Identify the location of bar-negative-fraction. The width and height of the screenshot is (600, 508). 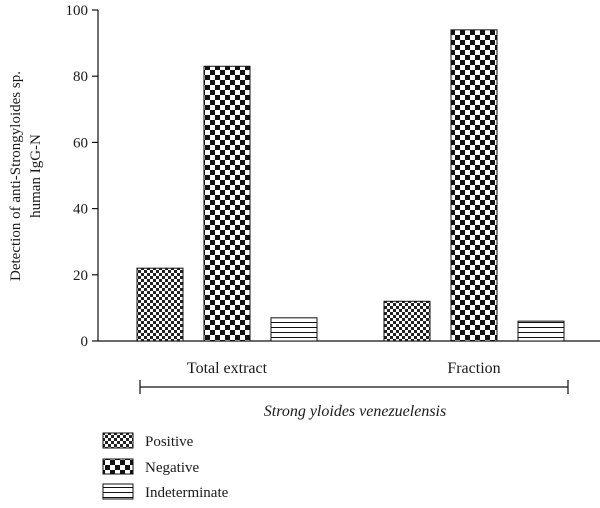
(474, 185).